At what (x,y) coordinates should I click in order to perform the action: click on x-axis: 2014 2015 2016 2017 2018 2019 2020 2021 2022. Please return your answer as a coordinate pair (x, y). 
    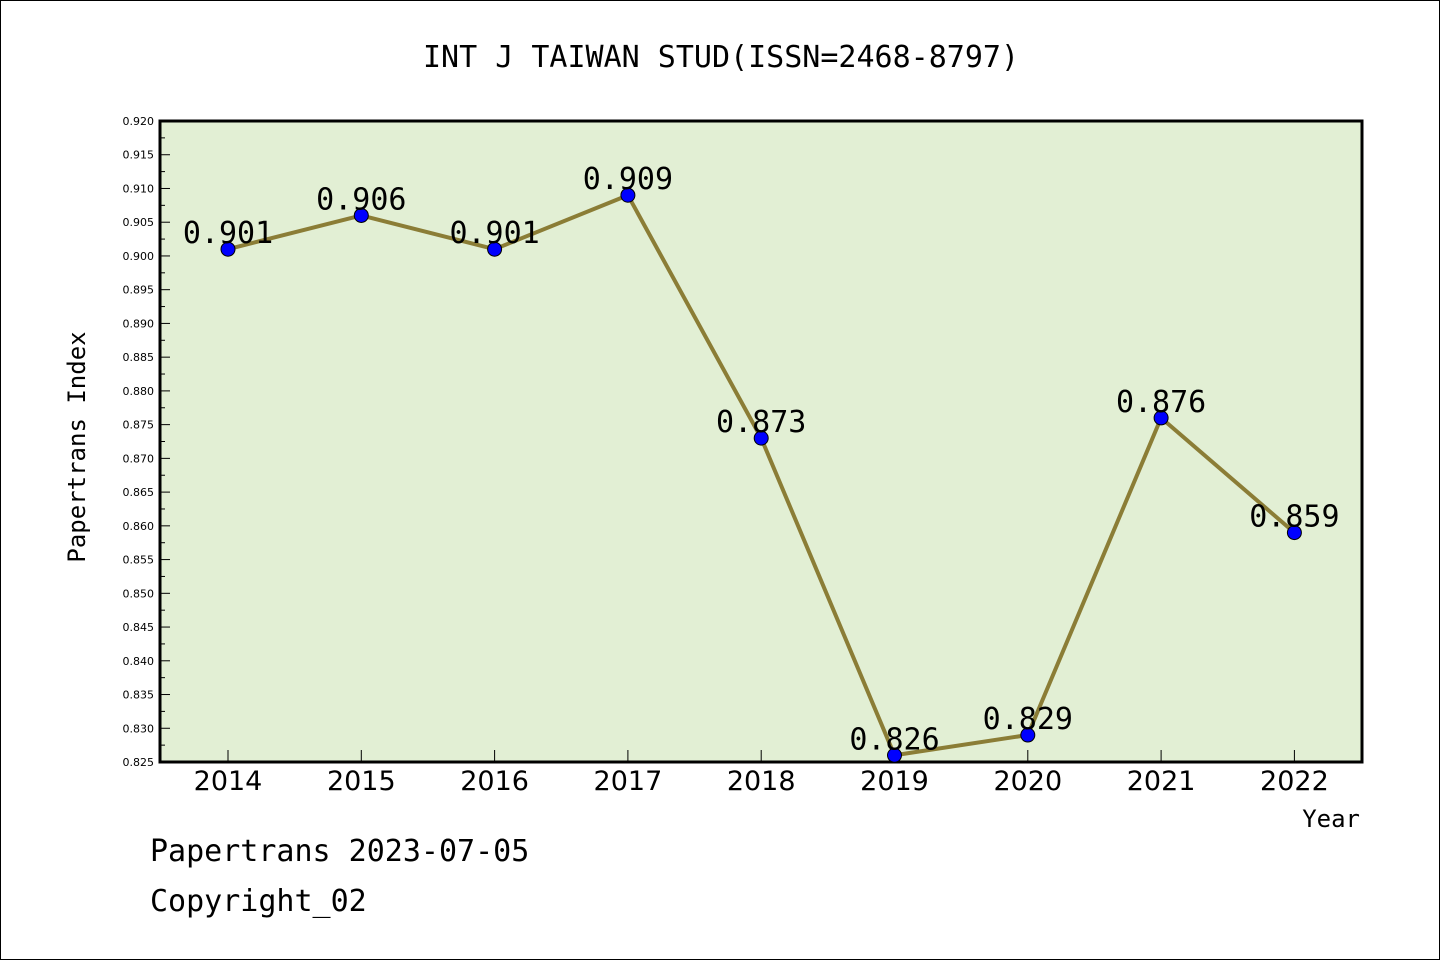
    Looking at the image, I should click on (761, 773).